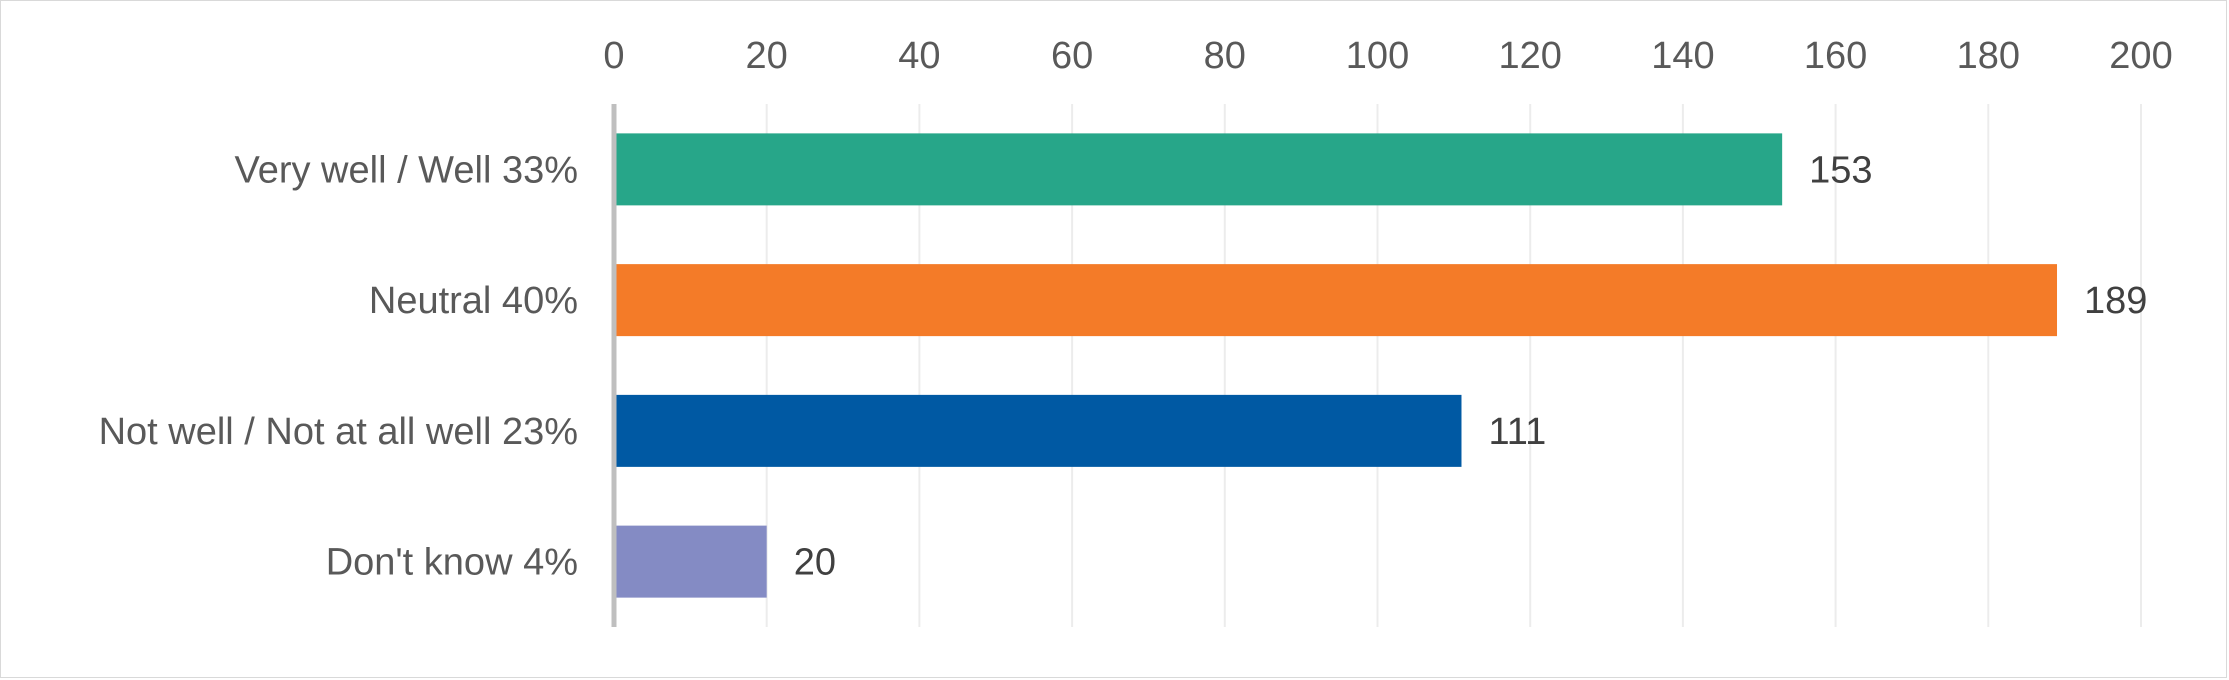 This screenshot has width=2229, height=680. What do you see at coordinates (473, 301) in the screenshot?
I see `category-label: Neutral 40%` at bounding box center [473, 301].